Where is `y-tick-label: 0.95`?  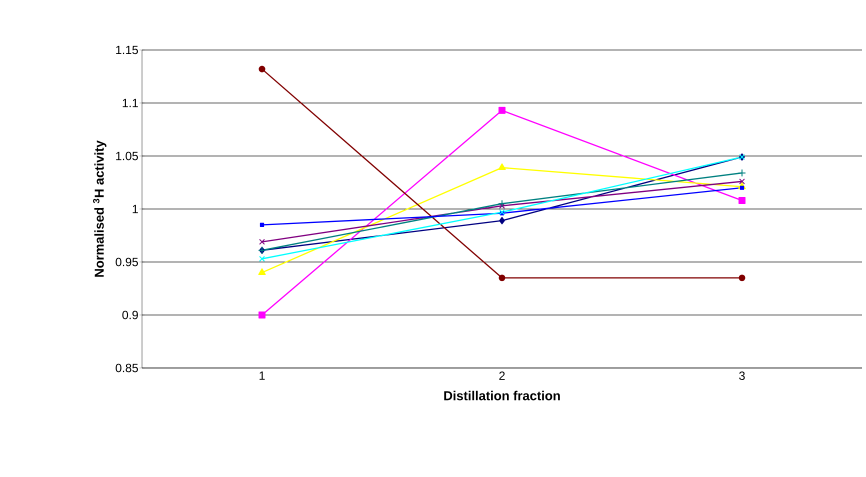
y-tick-label: 0.95 is located at coordinates (127, 262).